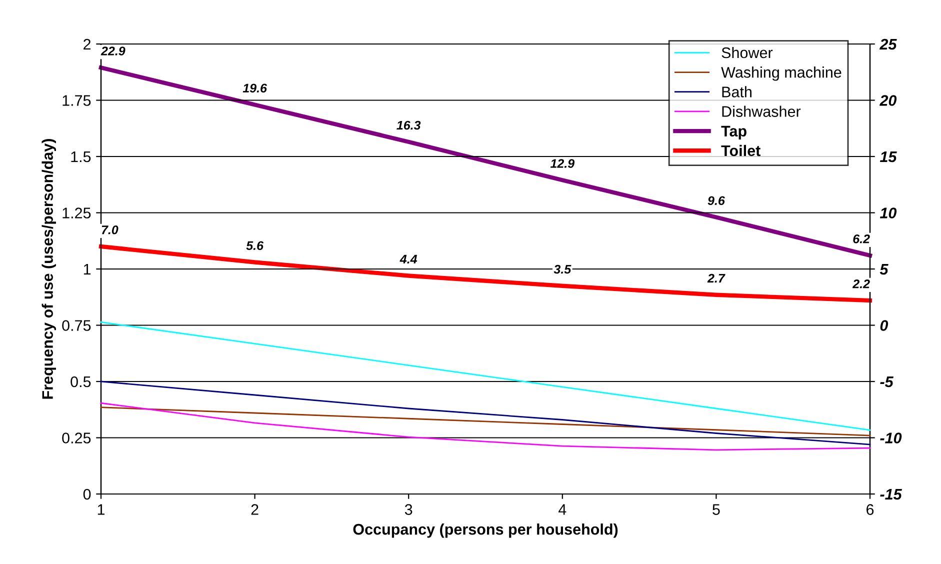  Describe the element at coordinates (884, 325) in the screenshot. I see `y2-tick-label: 0` at that location.